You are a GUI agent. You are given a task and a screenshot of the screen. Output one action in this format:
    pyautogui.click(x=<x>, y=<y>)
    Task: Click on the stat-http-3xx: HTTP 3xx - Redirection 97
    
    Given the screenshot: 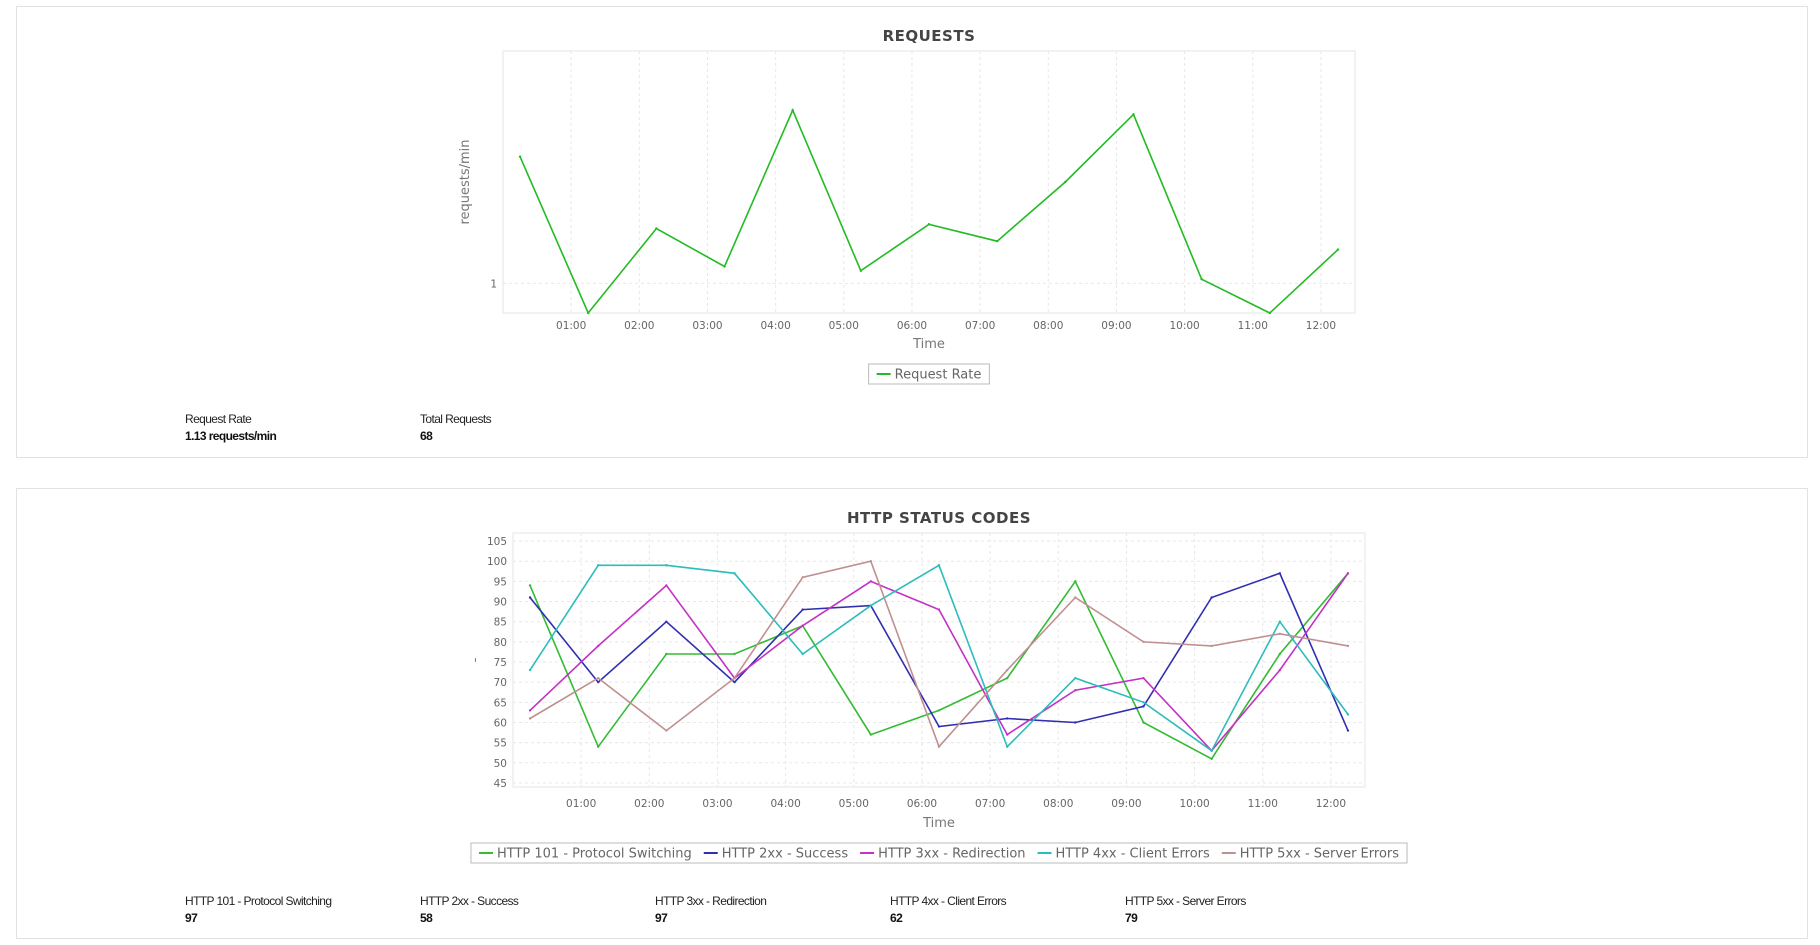 What is the action you would take?
    pyautogui.click(x=770, y=909)
    